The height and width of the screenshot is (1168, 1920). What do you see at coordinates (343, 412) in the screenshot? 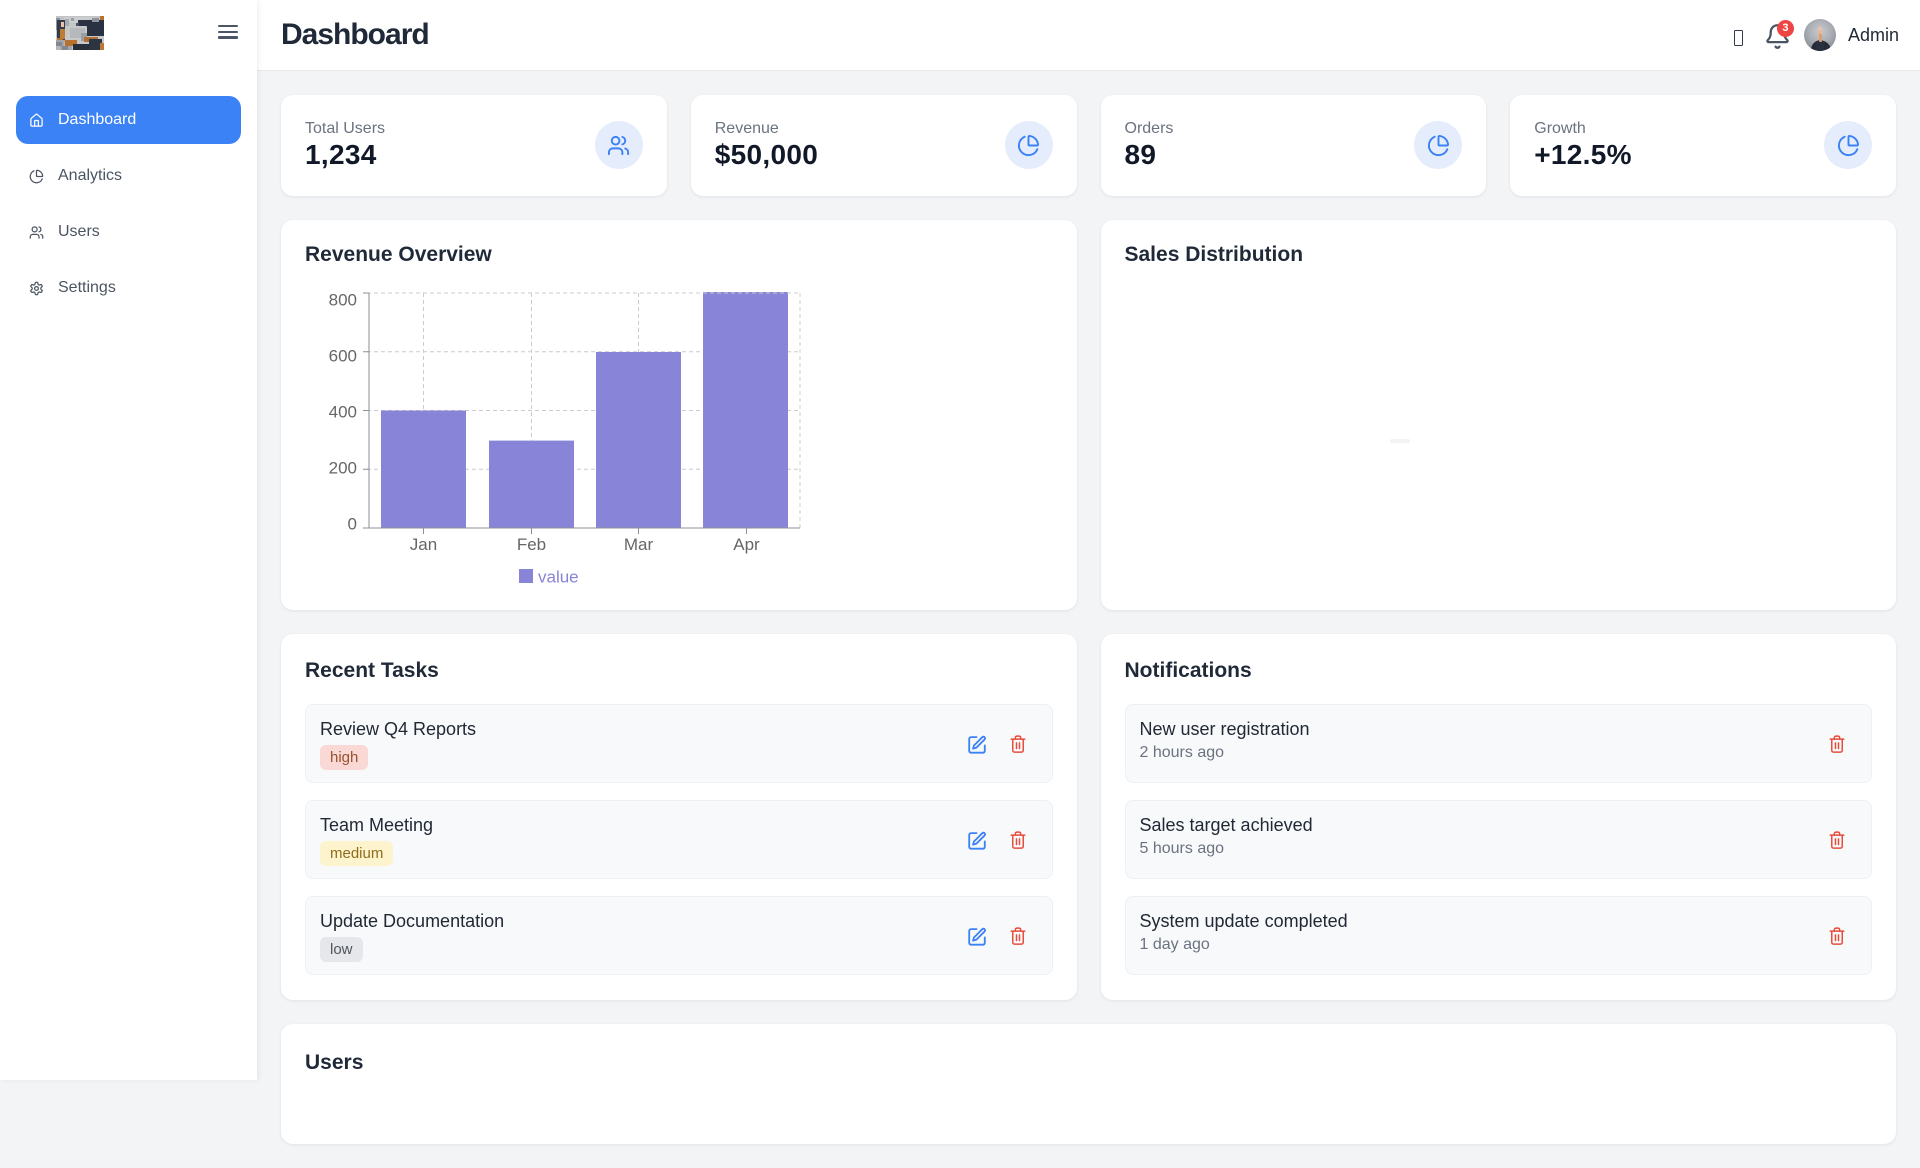
I see `svg-text: 400` at bounding box center [343, 412].